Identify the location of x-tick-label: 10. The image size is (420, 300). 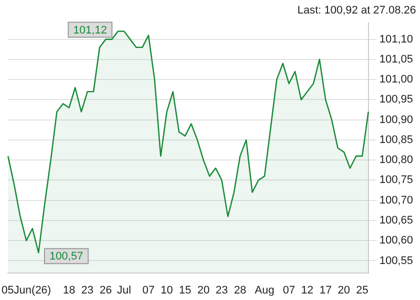
(166, 290).